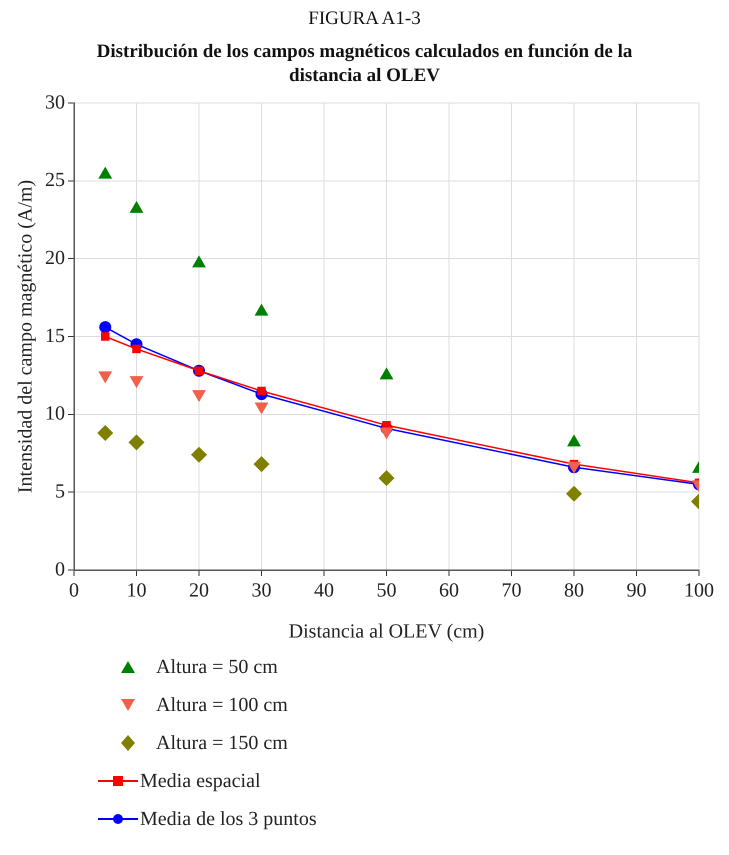  I want to click on chart-title: FIGURA A1-3, so click(364, 19).